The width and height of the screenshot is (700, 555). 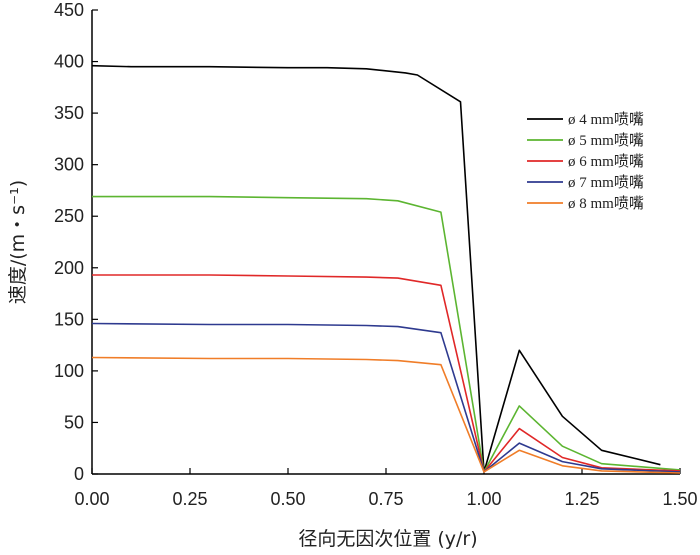 I want to click on legend-label-4: ø 7 mm喷嘴, so click(x=606, y=182).